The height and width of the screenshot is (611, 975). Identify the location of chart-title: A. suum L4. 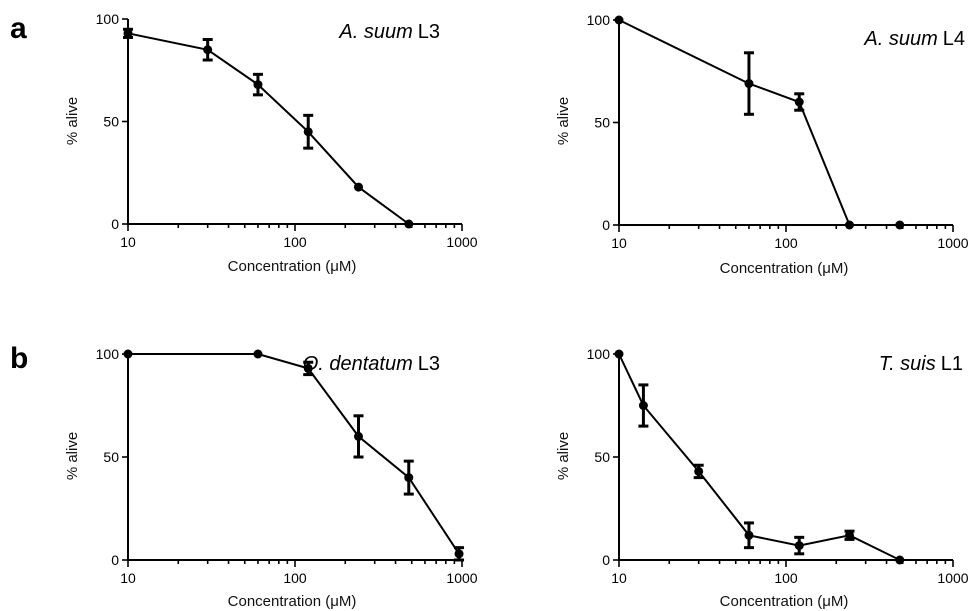
(914, 39).